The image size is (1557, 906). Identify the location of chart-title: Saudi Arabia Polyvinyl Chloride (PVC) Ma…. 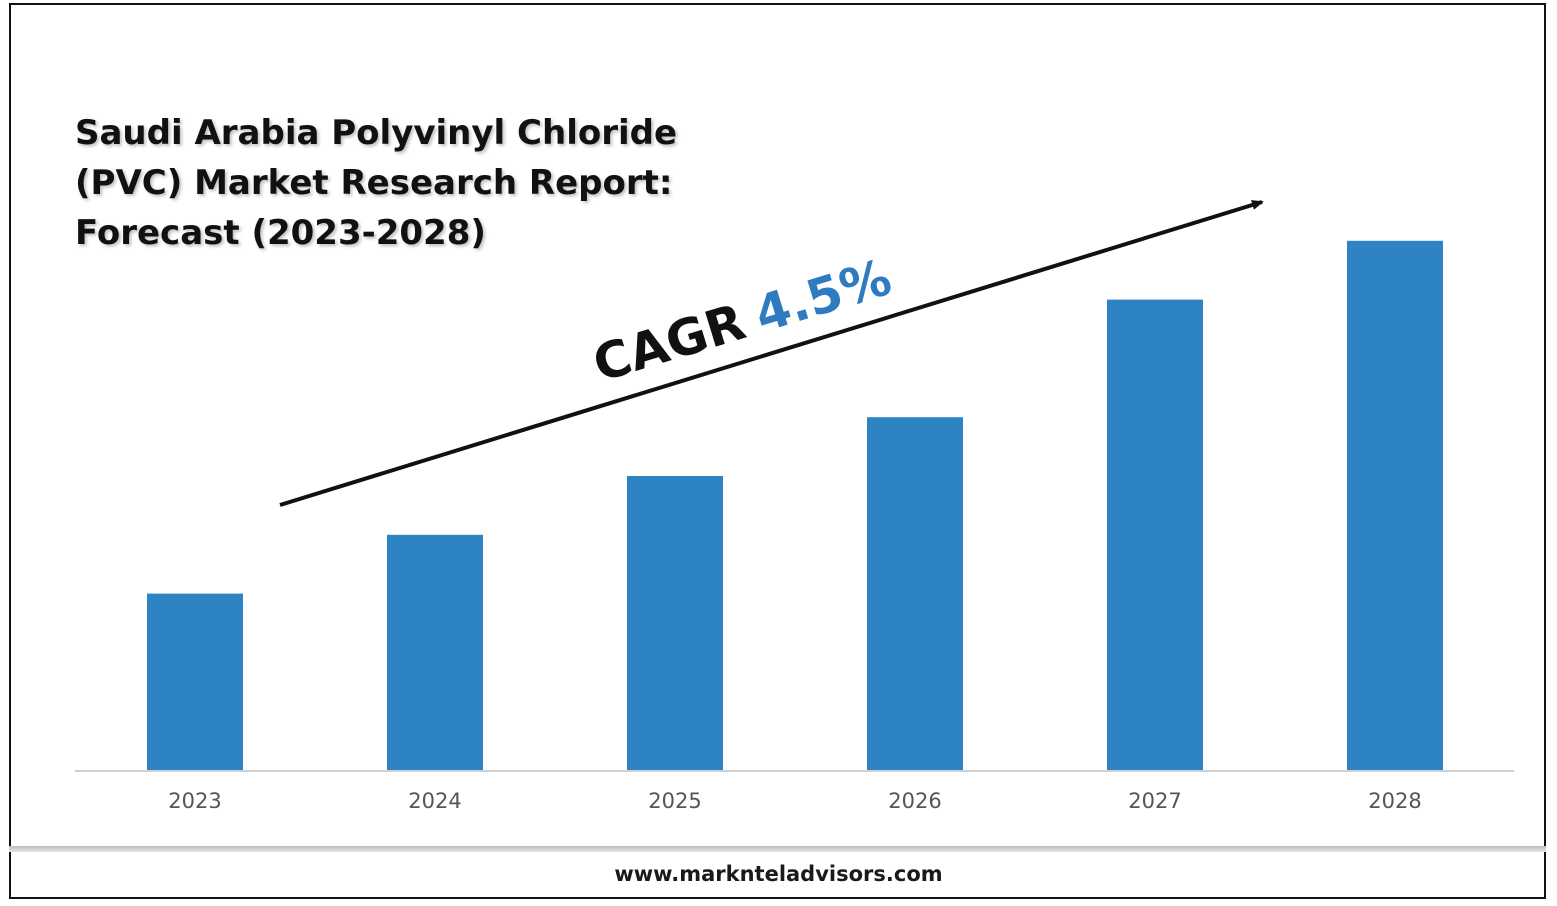
(376, 183).